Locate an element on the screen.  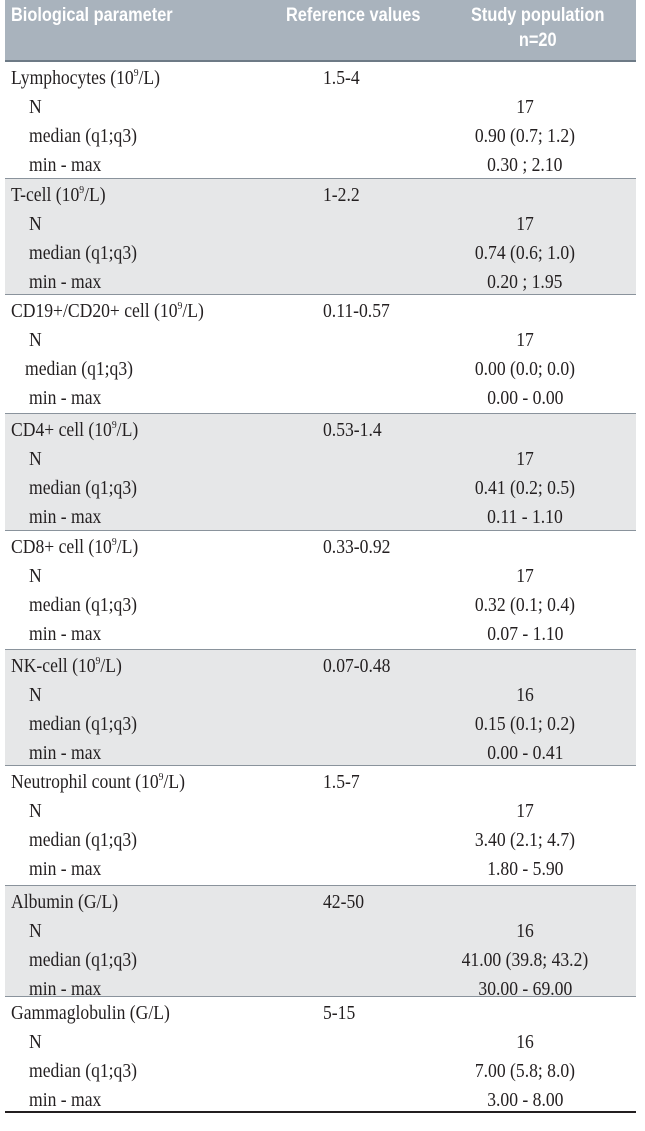
median-value-cell: 0.74 (0.6; 1.0) is located at coordinates (525, 253).